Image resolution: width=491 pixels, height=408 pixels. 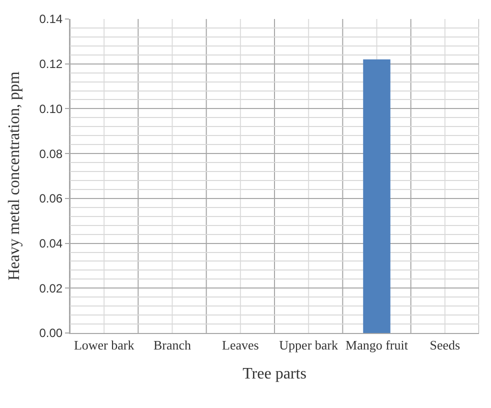 What do you see at coordinates (377, 345) in the screenshot?
I see `x-tick-label: Mango fruit` at bounding box center [377, 345].